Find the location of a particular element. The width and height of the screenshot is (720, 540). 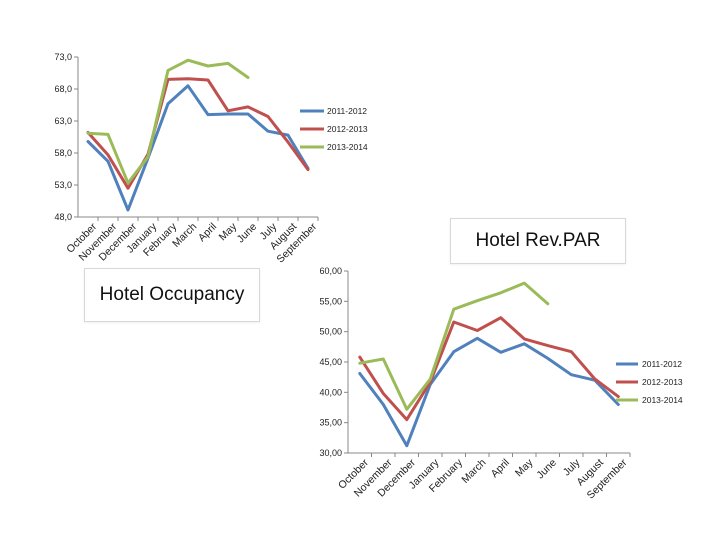

occupancy-legend-label: 2012-2013 is located at coordinates (347, 129).